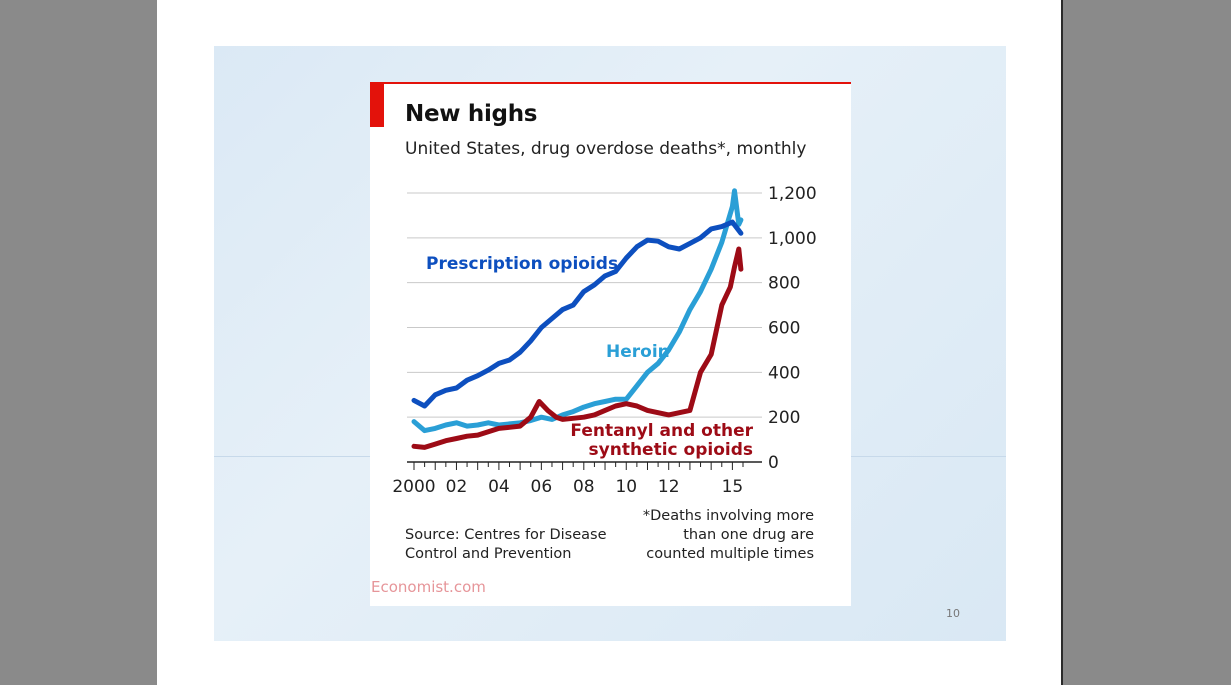 The height and width of the screenshot is (685, 1231). Describe the element at coordinates (488, 554) in the screenshot. I see `source-line: Control and Prevention` at that location.